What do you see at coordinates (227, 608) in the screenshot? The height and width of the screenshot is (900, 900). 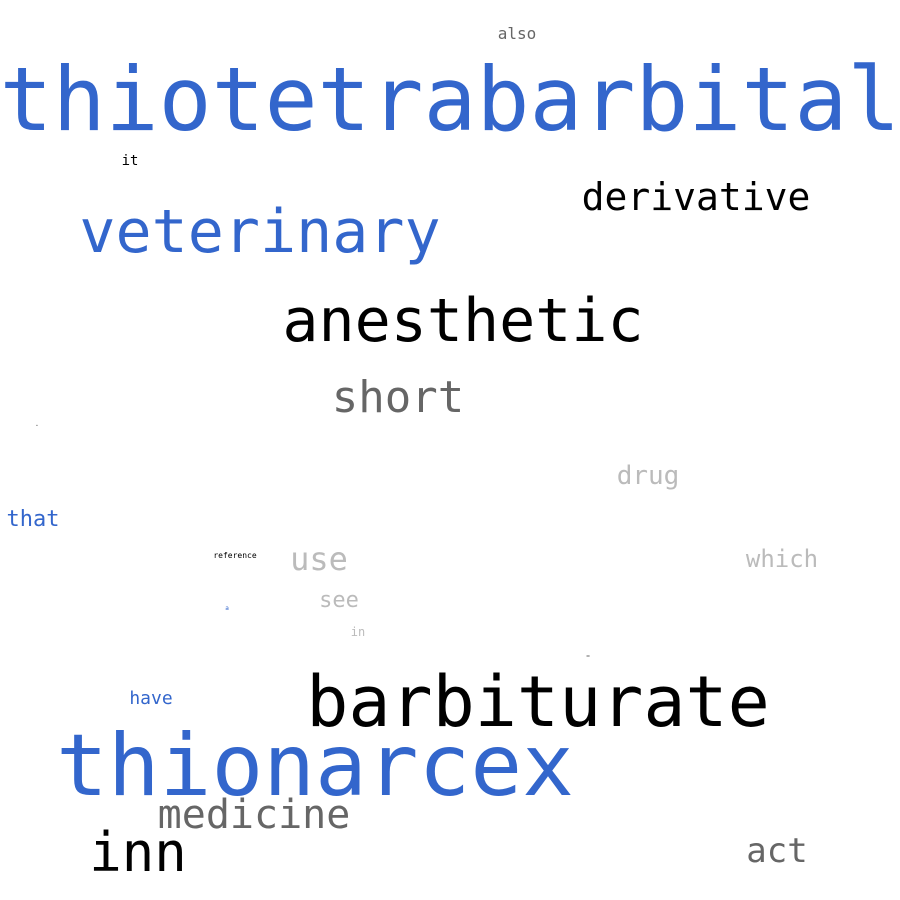 I see `word-tiny-mark-2: a` at bounding box center [227, 608].